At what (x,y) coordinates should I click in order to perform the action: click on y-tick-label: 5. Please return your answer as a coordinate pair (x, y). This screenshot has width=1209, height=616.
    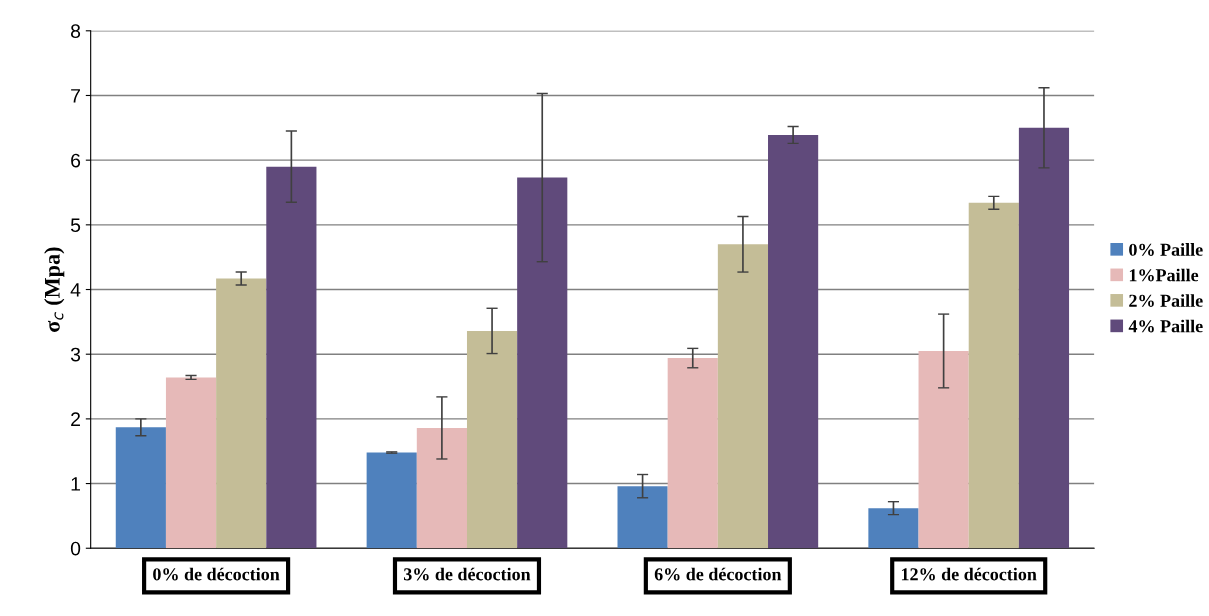
    Looking at the image, I should click on (75, 225).